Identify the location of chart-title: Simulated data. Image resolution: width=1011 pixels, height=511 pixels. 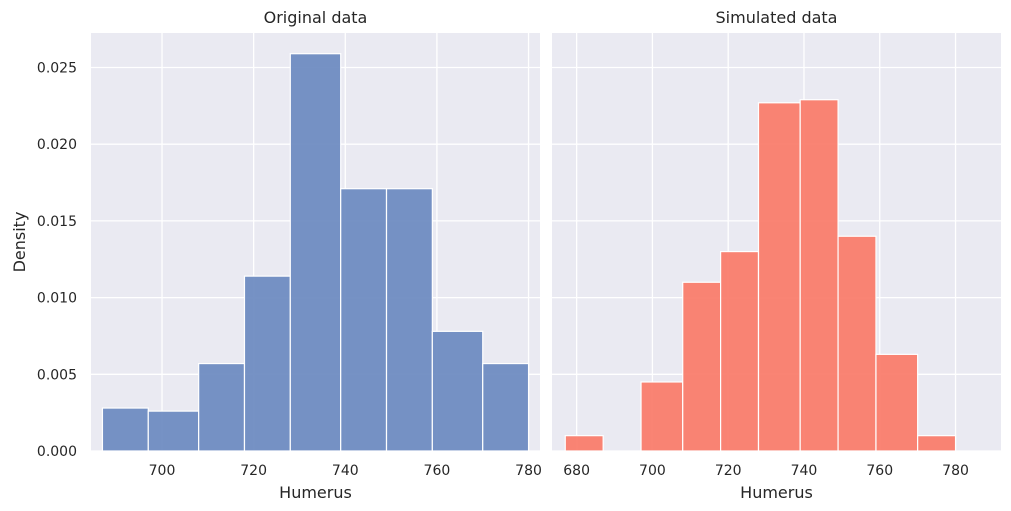
(777, 17).